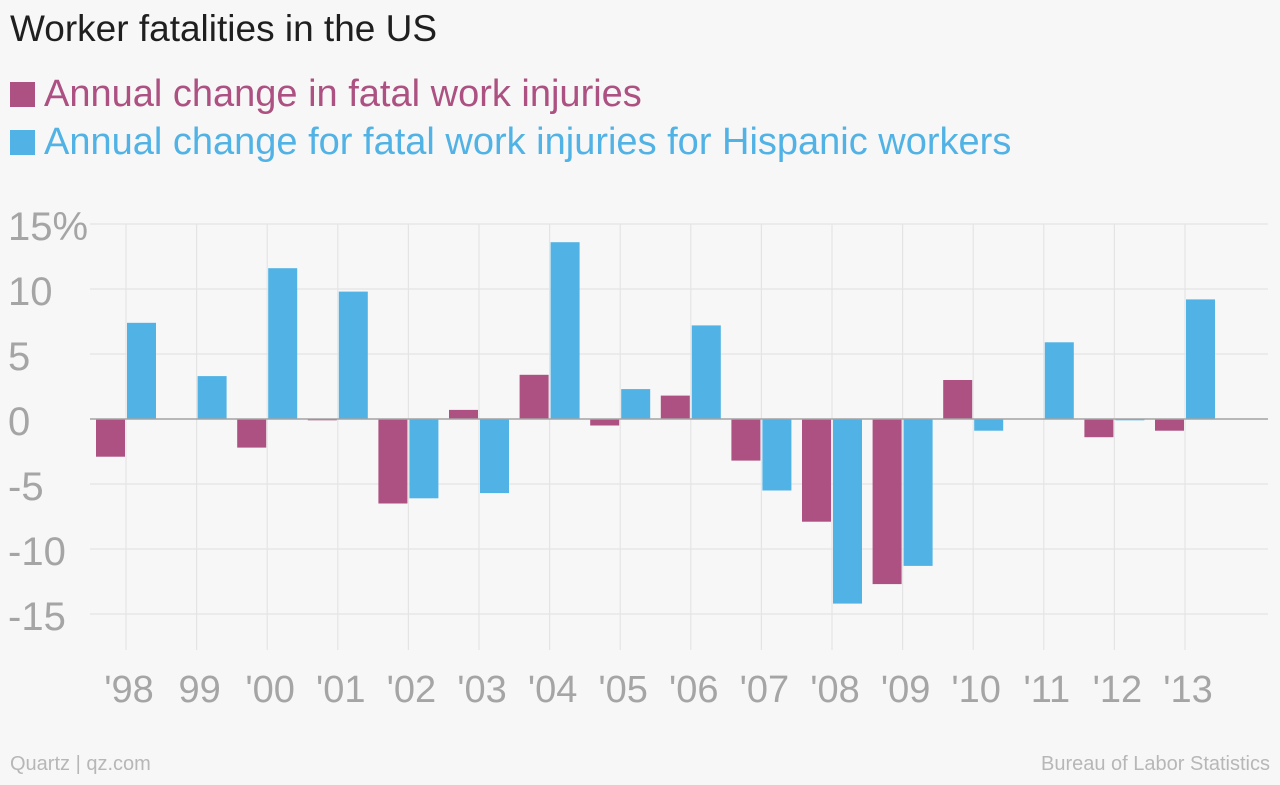 The height and width of the screenshot is (785, 1280). What do you see at coordinates (765, 690) in the screenshot?
I see `x-tick-label: '07` at bounding box center [765, 690].